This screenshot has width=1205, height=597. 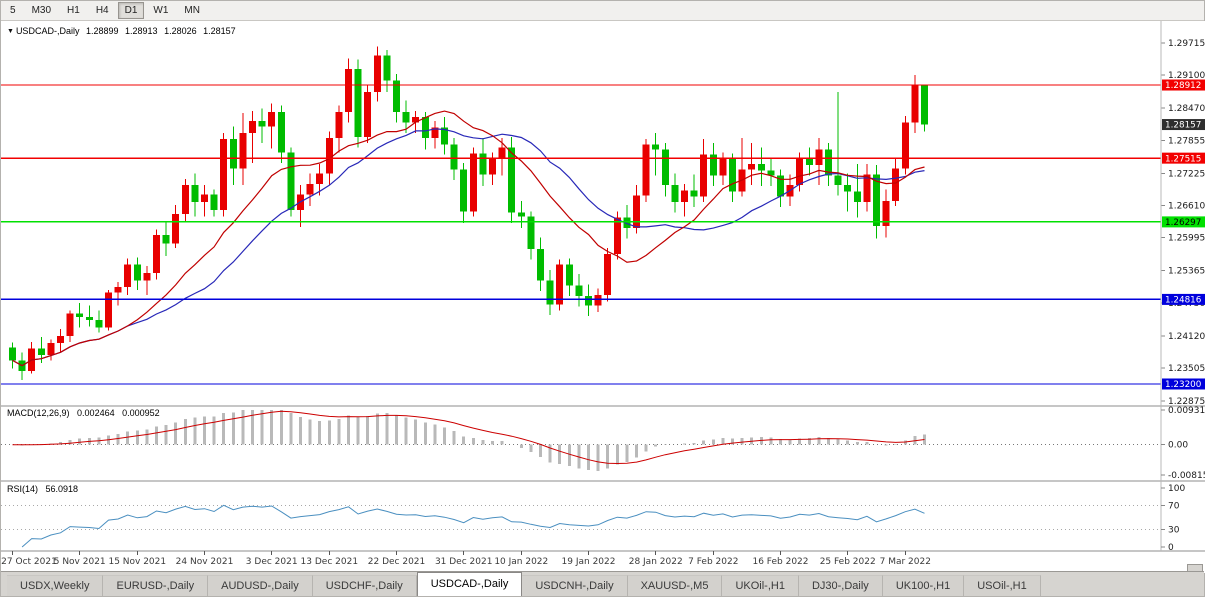 I want to click on tab-usdcnh-daily: USDCNH-,Daily, so click(x=575, y=585).